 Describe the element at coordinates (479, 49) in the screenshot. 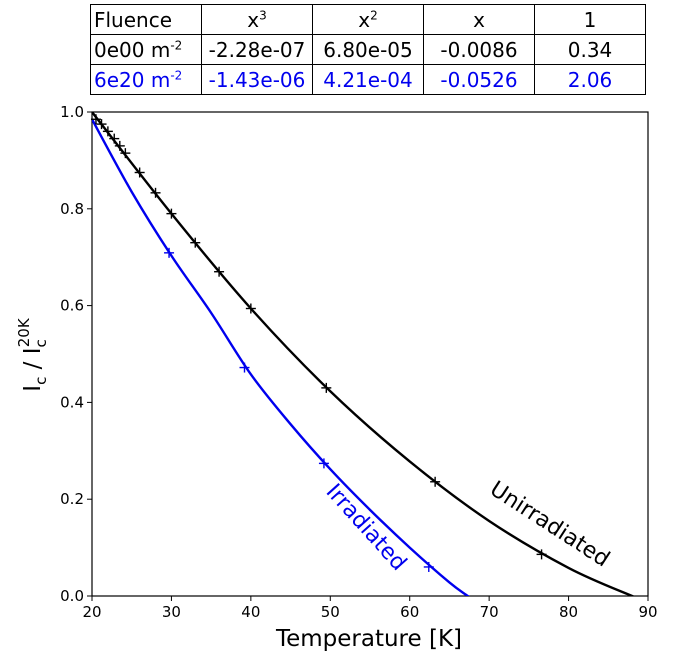

I see `cell-c1: -0.0086` at that location.